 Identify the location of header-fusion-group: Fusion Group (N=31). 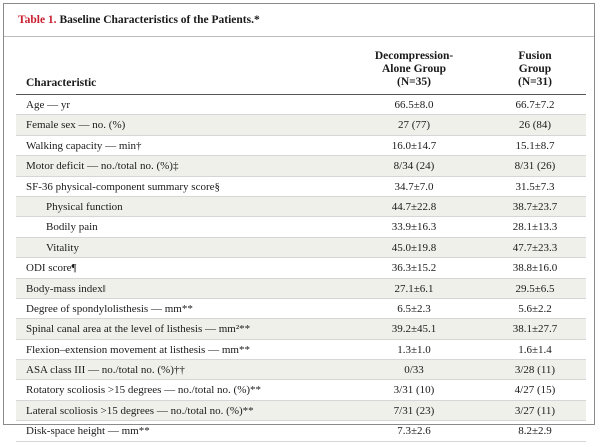
(535, 69).